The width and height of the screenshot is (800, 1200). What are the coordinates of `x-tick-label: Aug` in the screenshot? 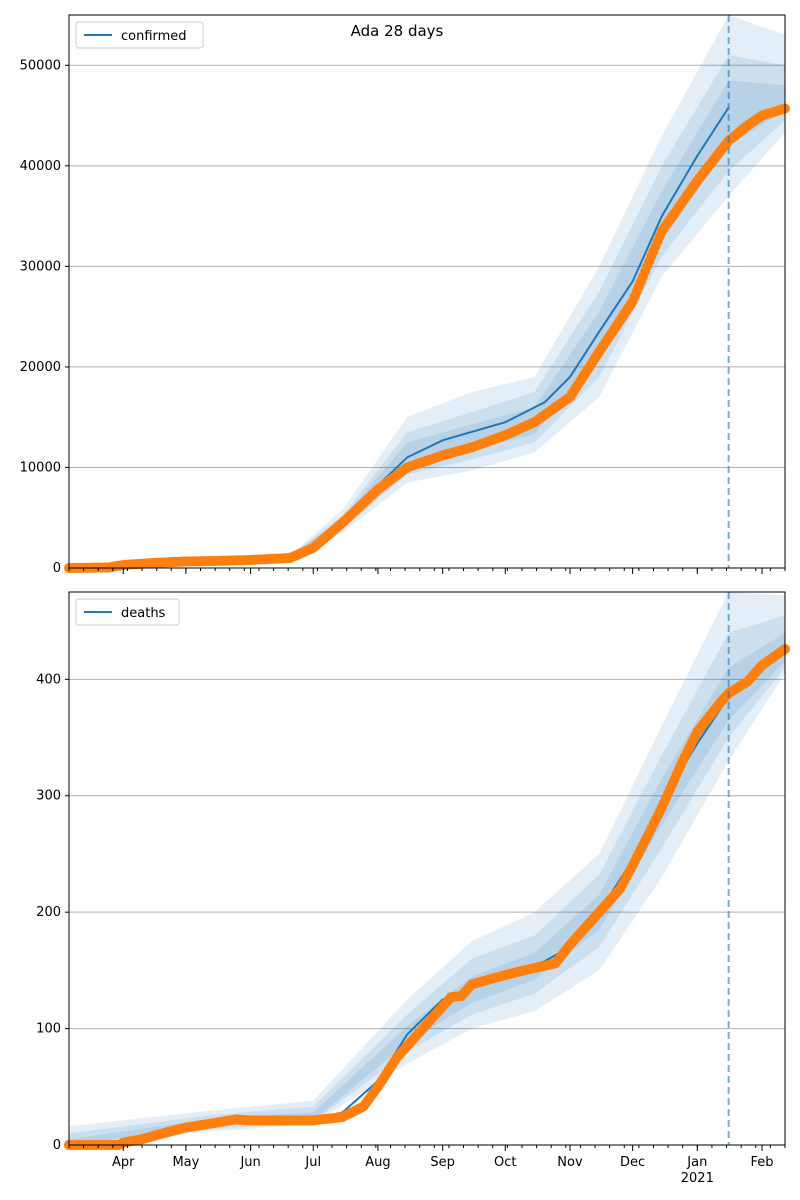 It's located at (377, 1162).